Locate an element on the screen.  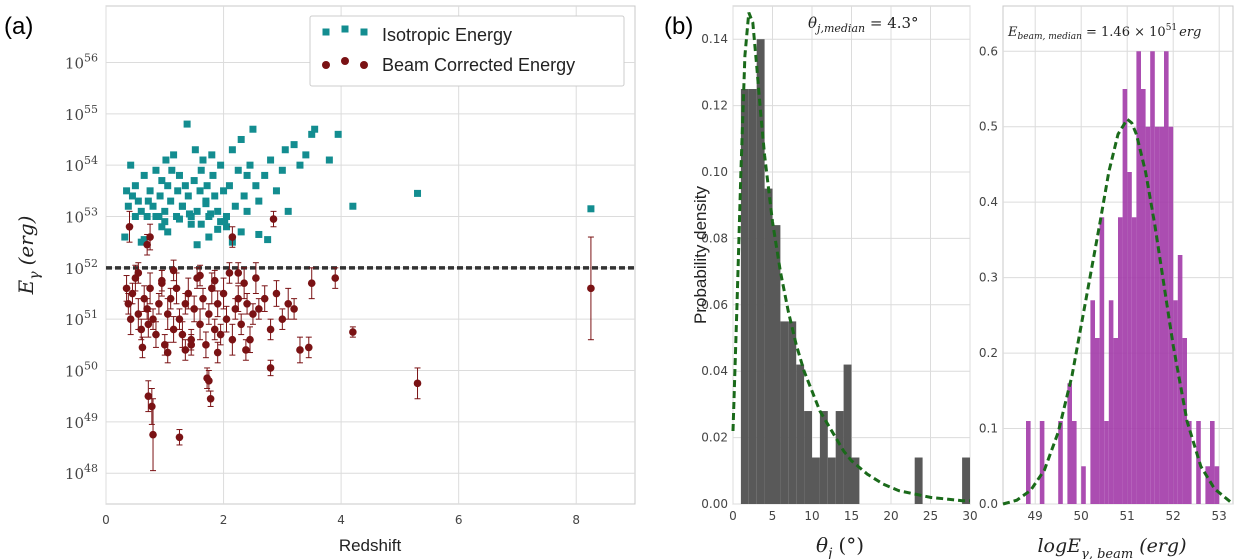
legend-beam-label: Beam Corrected Energy is located at coordinates (478, 65).